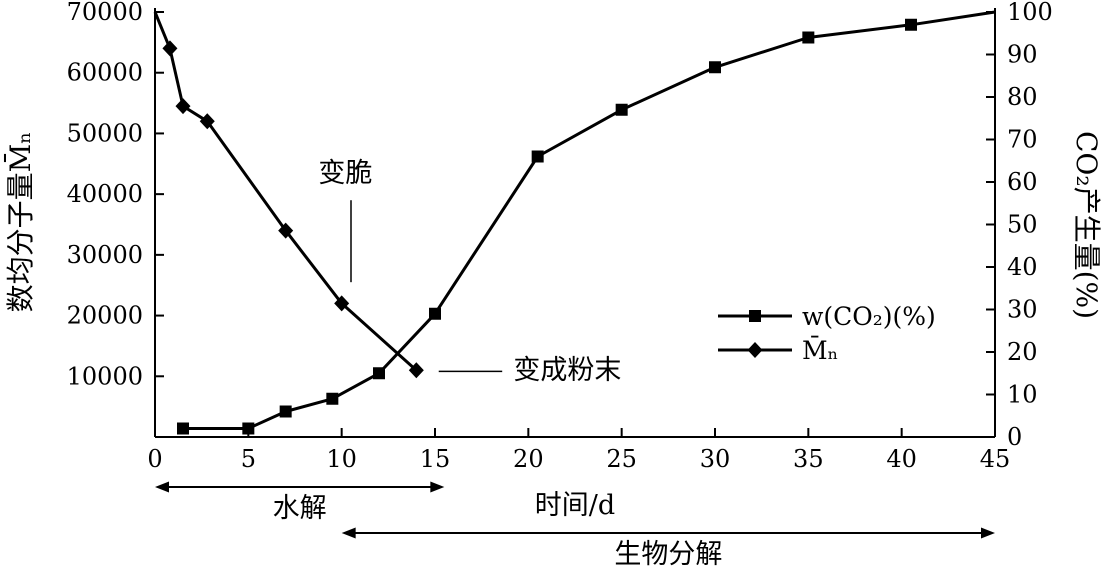 The image size is (1104, 575). What do you see at coordinates (528, 459) in the screenshot?
I see `x-tick-label: 20` at bounding box center [528, 459].